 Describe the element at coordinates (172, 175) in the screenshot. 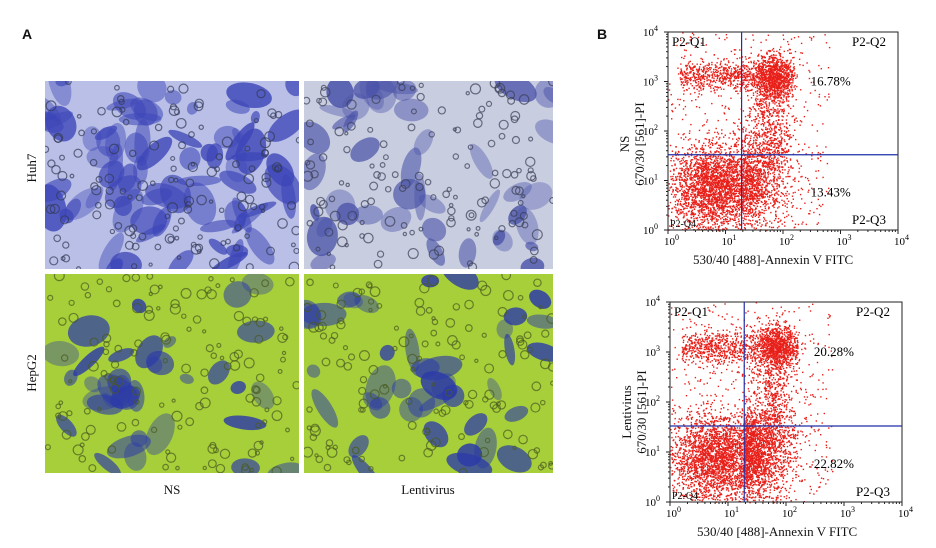

I see `micrograph-huh7-ns` at that location.